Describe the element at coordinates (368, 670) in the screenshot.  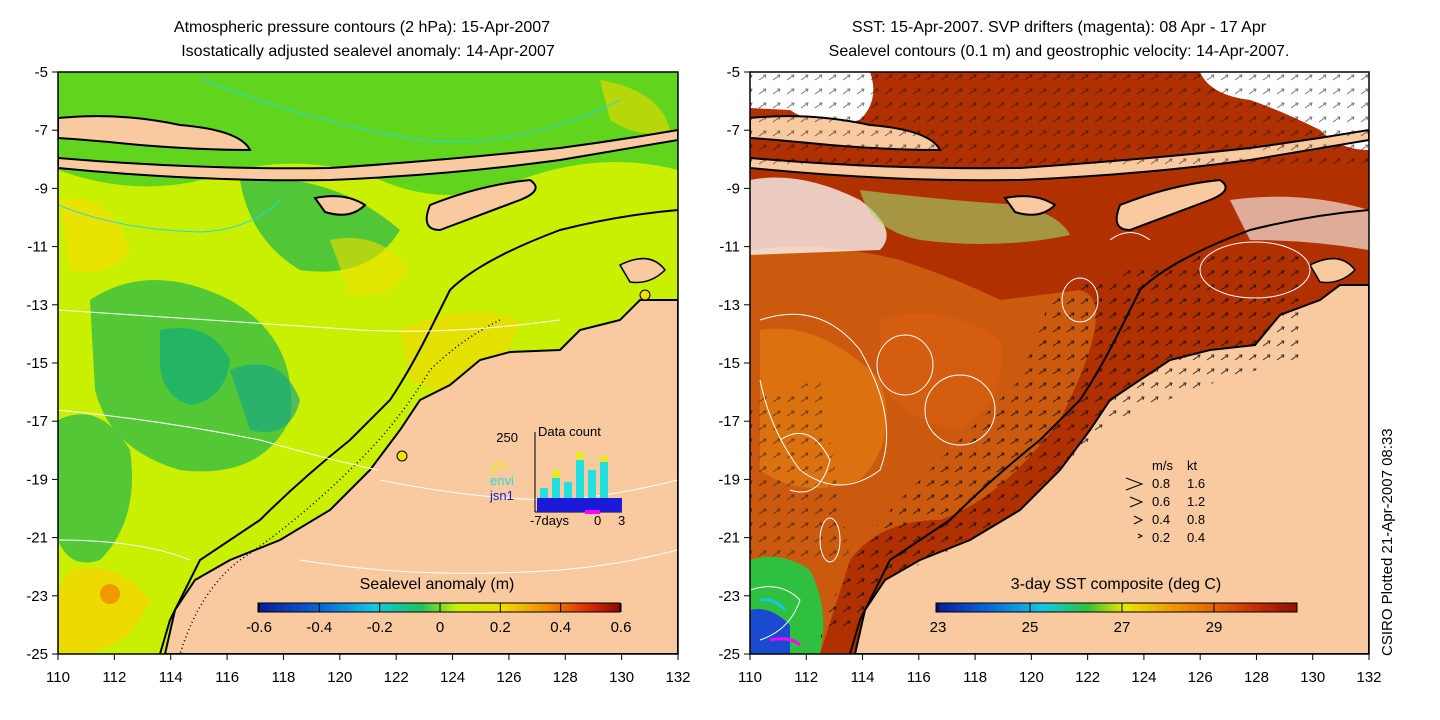
I see `left-lon-axis: 110 112 114 116 118 120 122 124 126 128 130 132` at that location.